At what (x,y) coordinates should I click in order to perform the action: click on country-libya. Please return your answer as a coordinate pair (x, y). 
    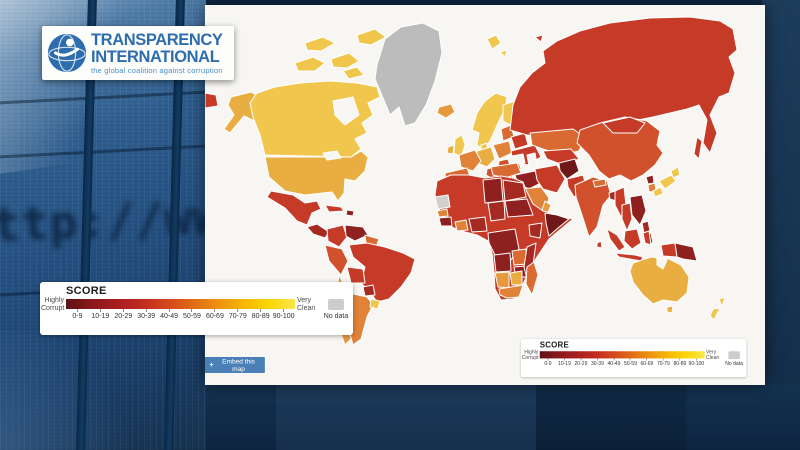
    Looking at the image, I should click on (493, 190).